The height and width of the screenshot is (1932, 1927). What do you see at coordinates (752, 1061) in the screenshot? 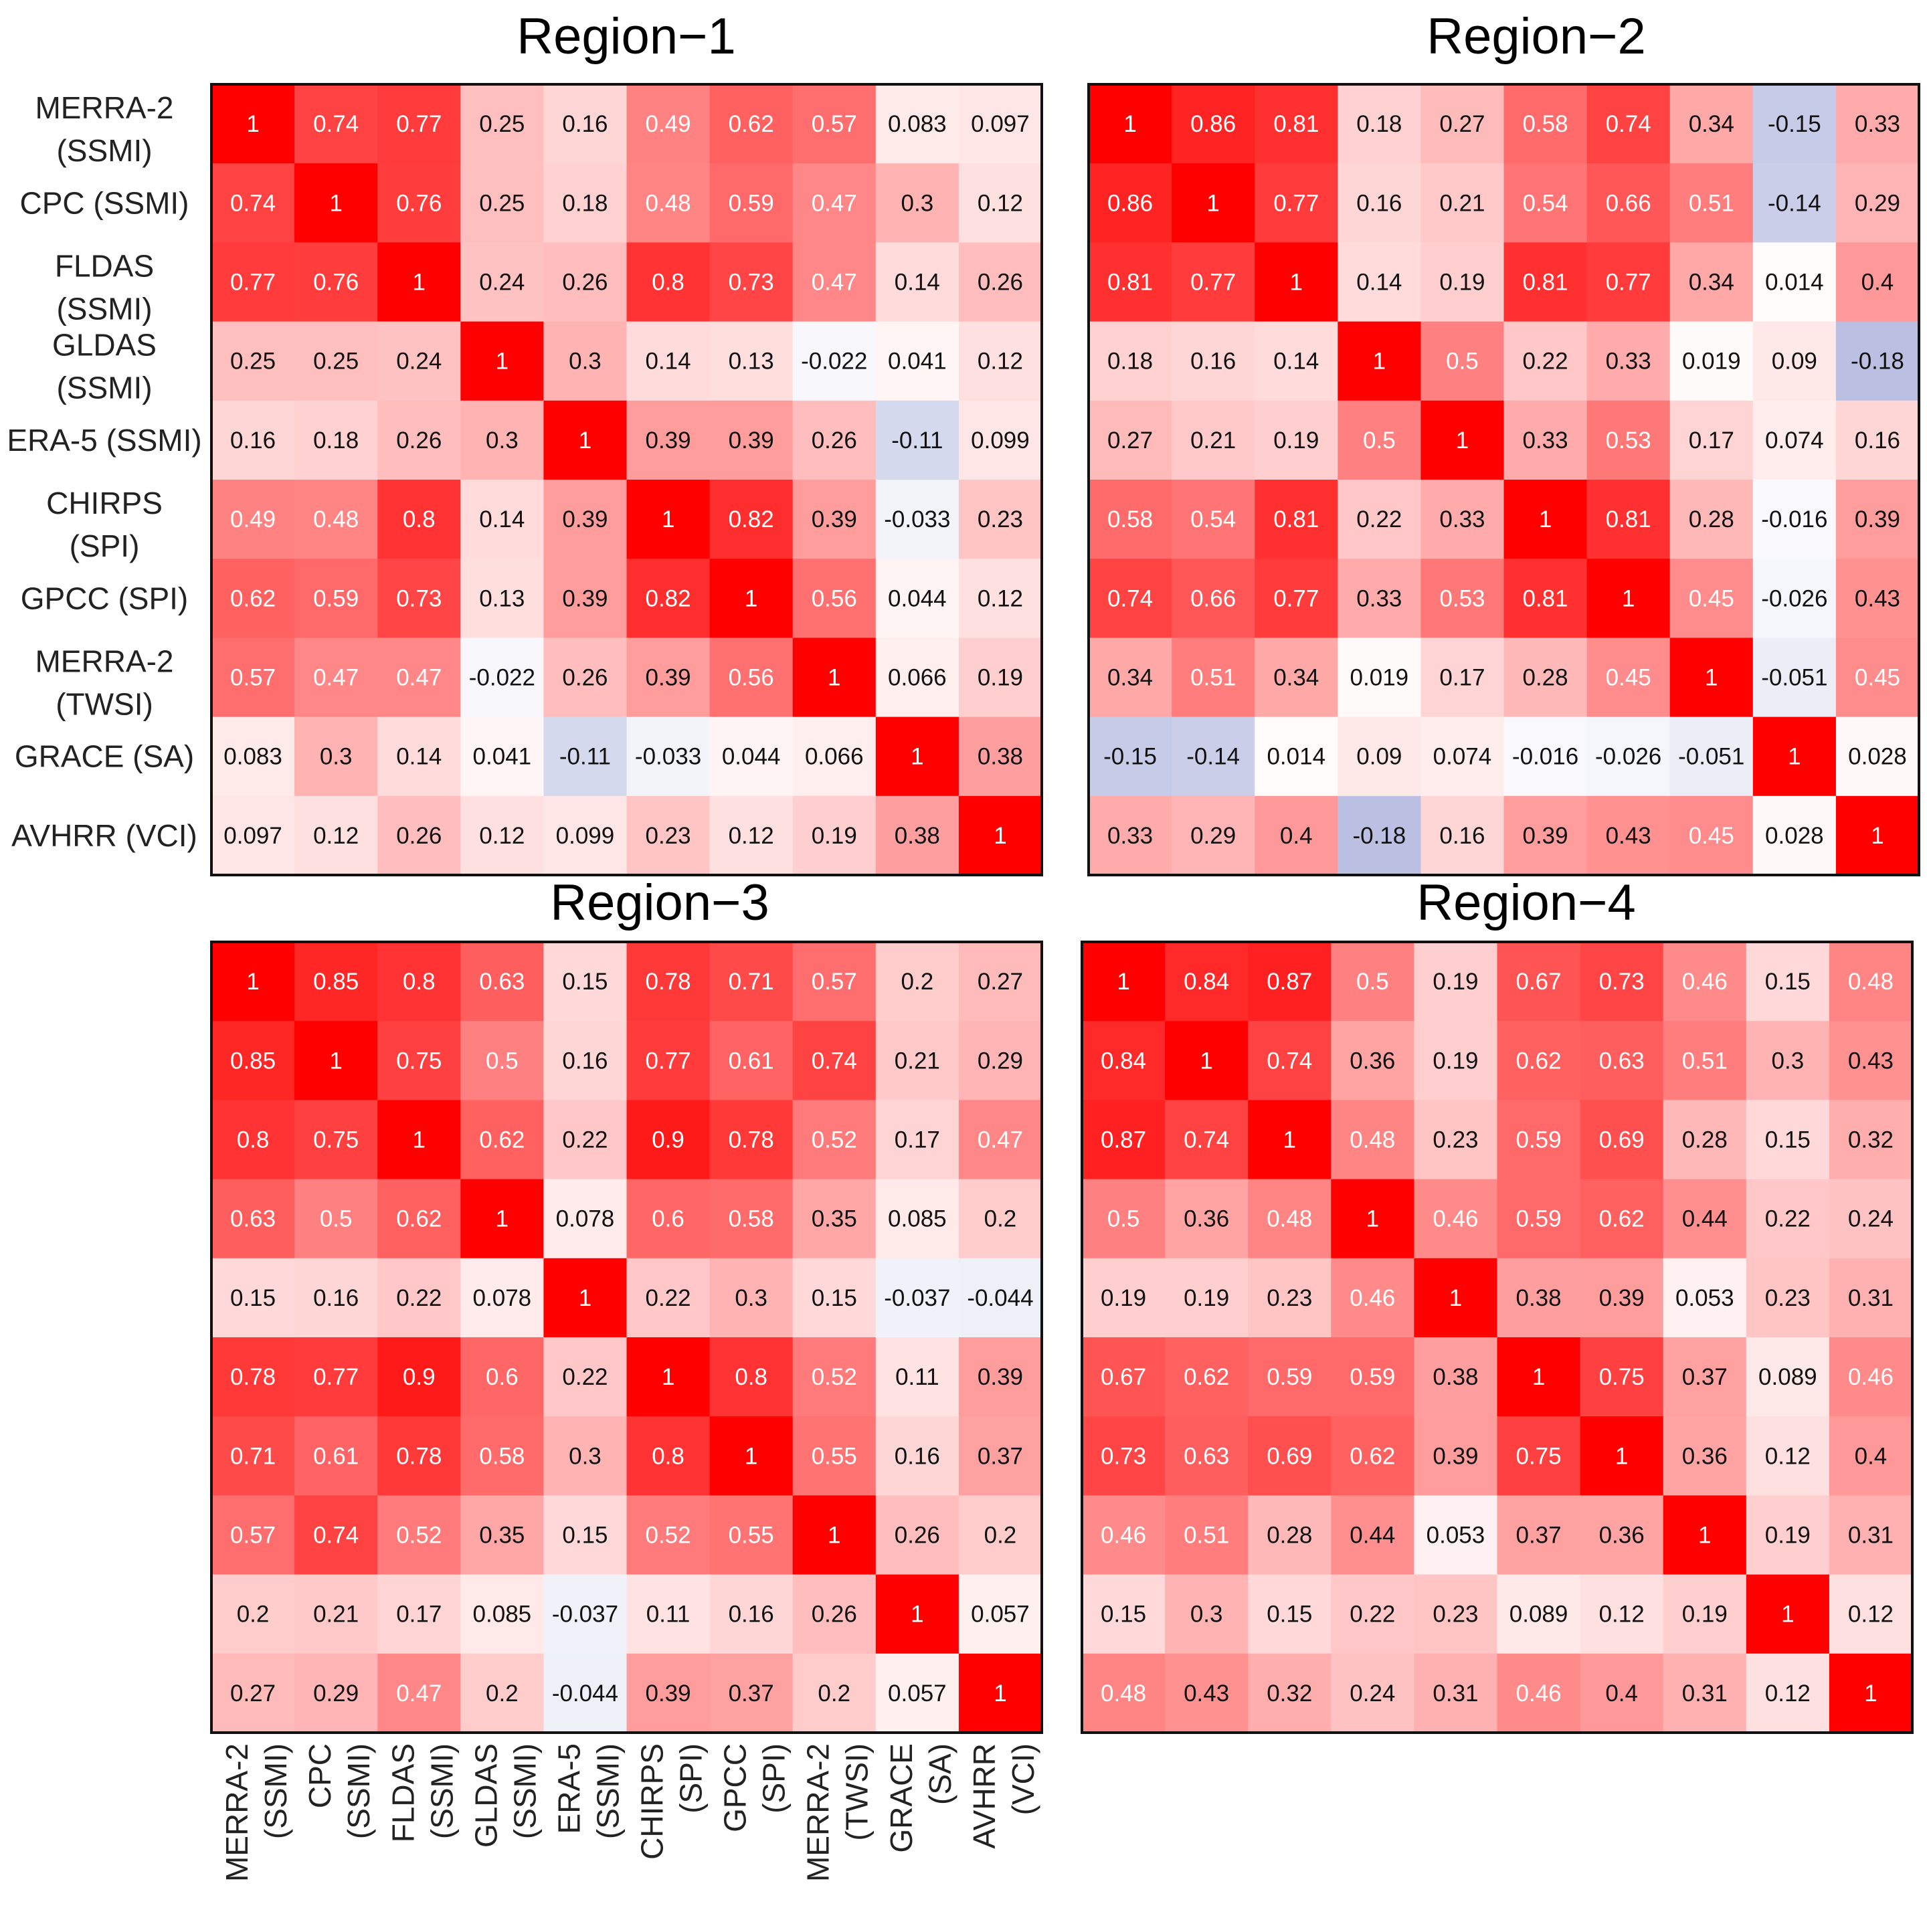
I see `cell-value-label: 0.61` at bounding box center [752, 1061].